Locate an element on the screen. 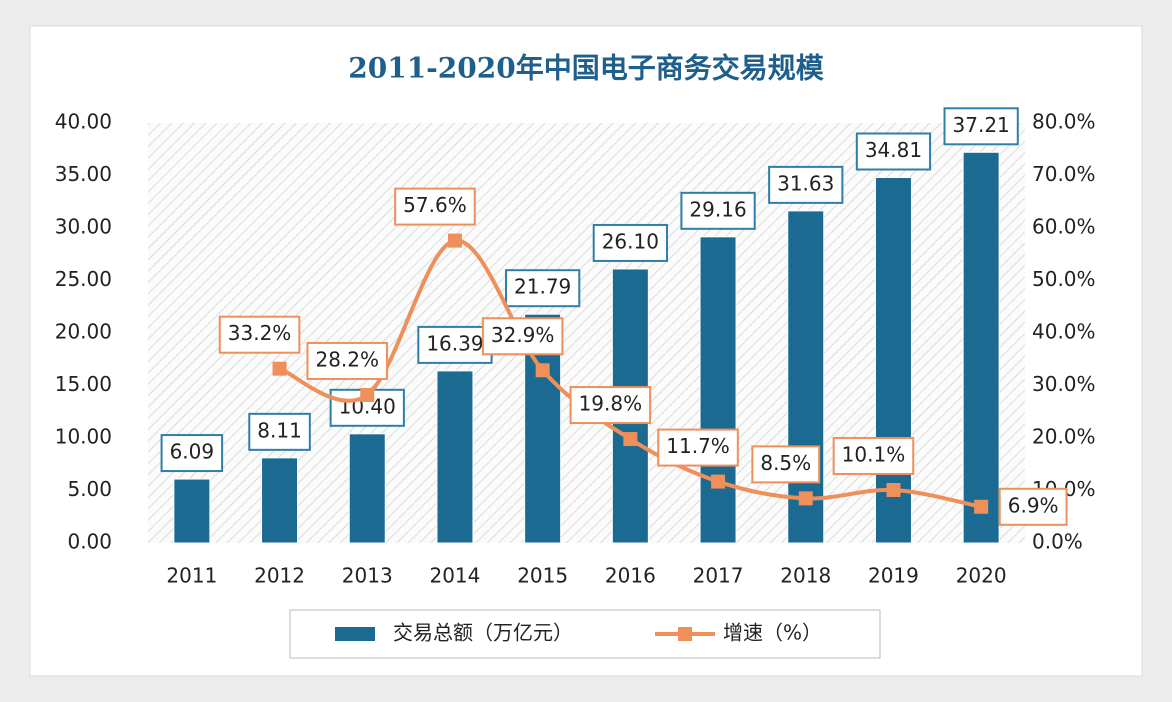  chart-title: 2011-2020年中国电子商务交易规模 is located at coordinates (586, 68).